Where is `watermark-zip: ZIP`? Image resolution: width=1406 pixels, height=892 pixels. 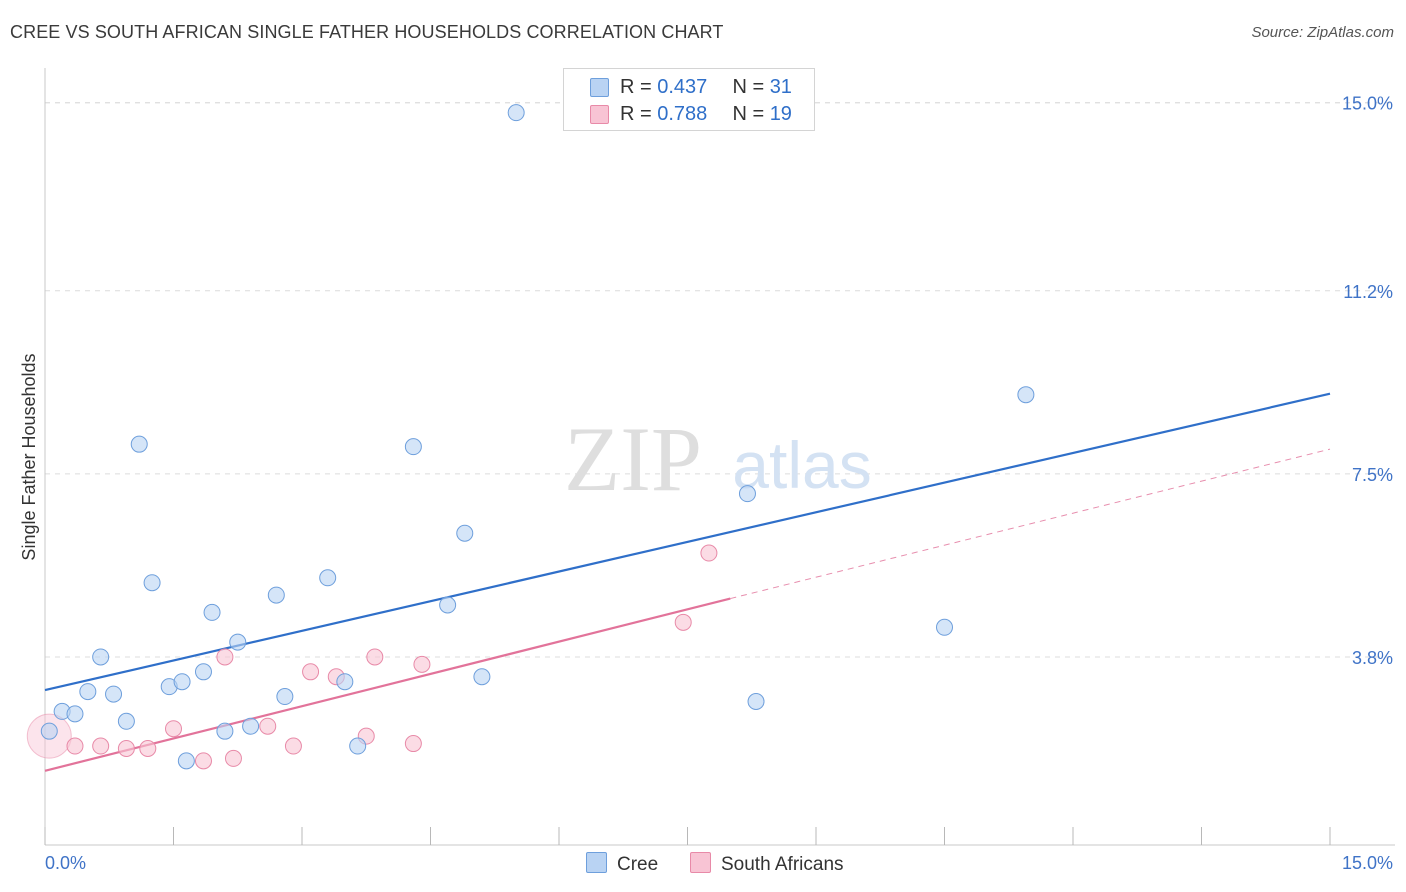 watermark-zip: ZIP is located at coordinates (633, 459).